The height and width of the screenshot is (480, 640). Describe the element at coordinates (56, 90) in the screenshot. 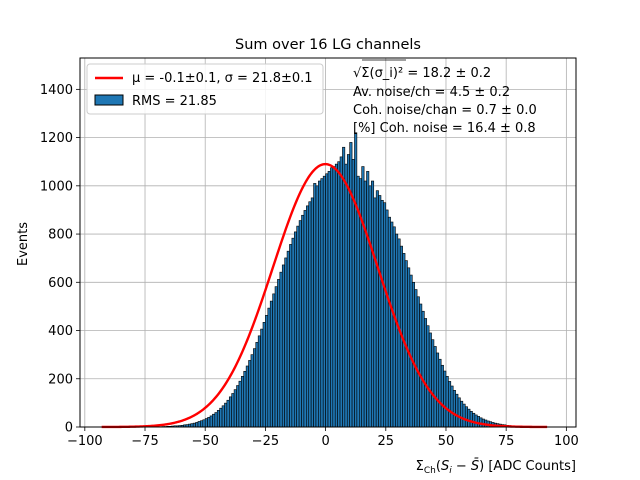

I see `y-tick-label: 1400` at that location.